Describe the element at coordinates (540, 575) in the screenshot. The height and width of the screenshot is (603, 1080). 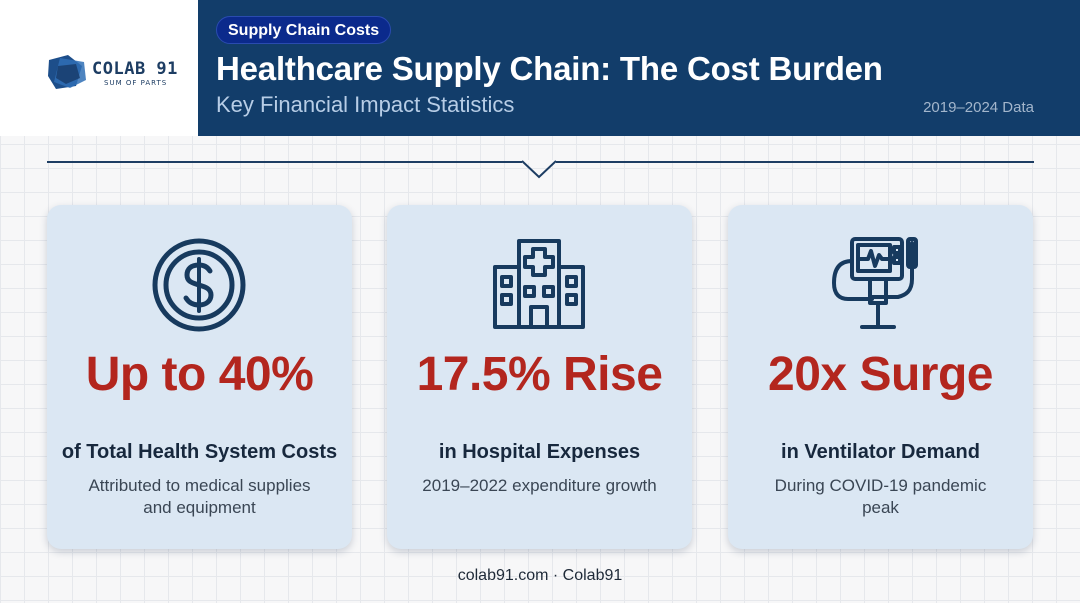
I see `footer-credit: colab91.com · Colab91` at that location.